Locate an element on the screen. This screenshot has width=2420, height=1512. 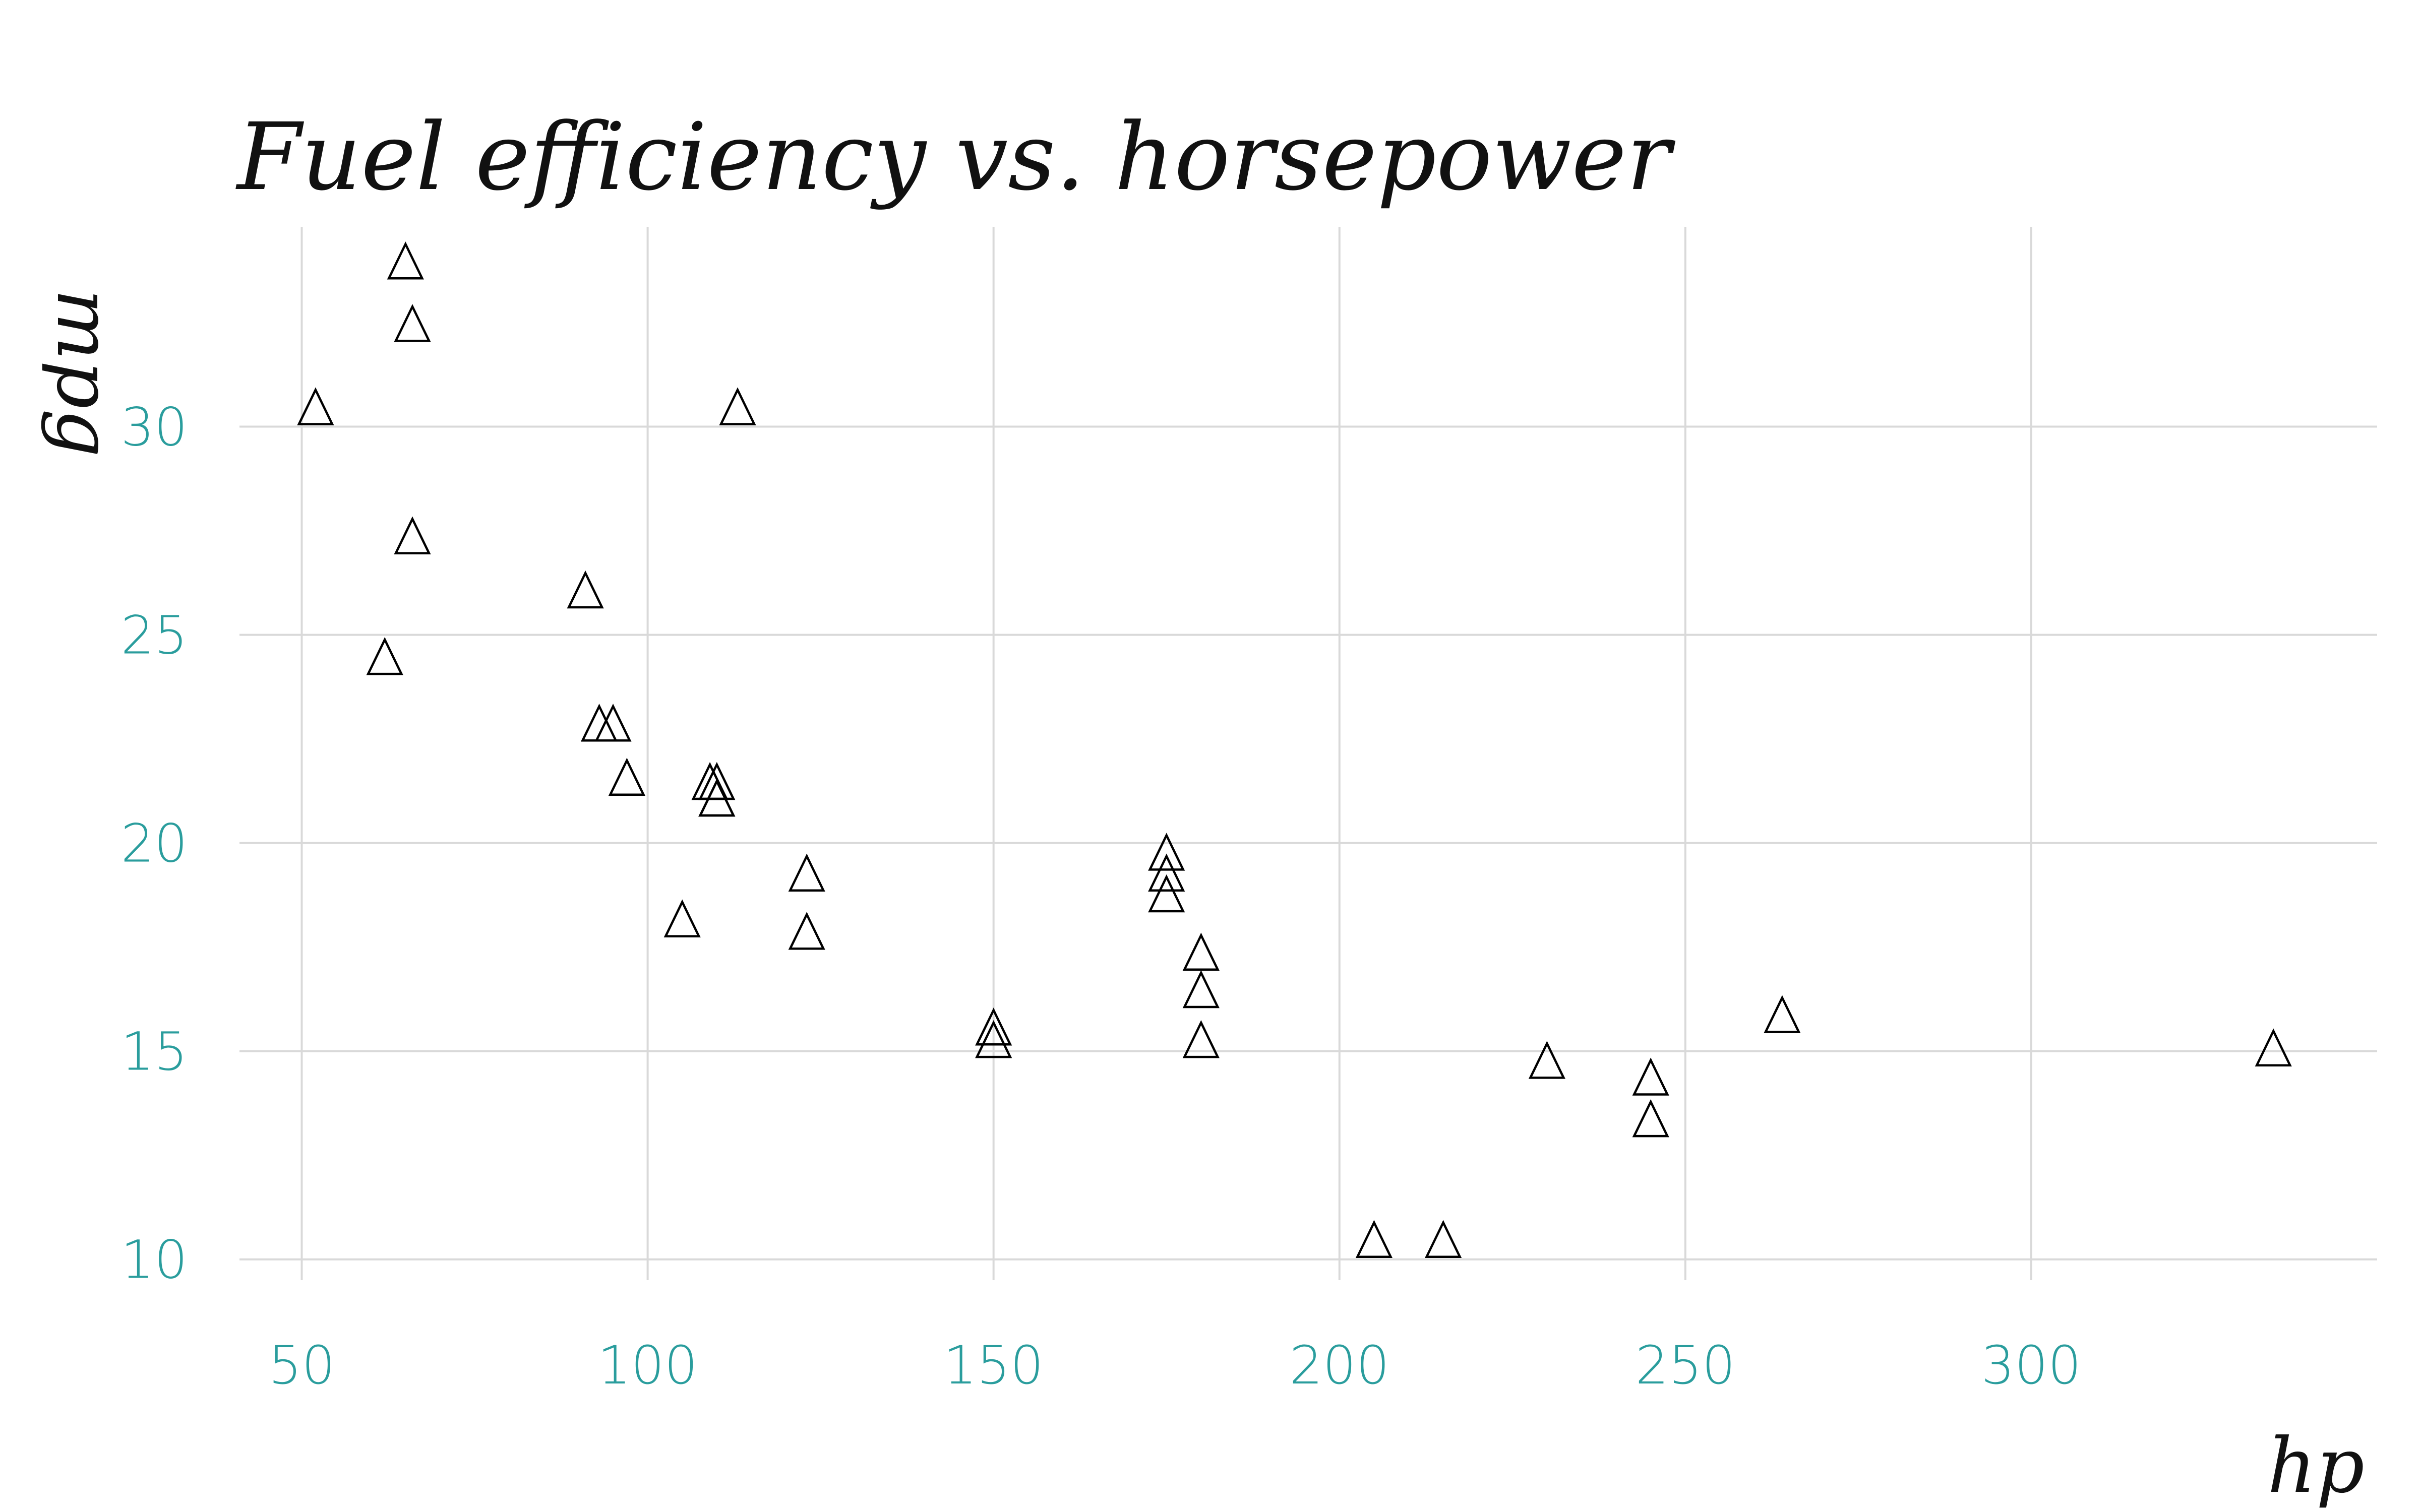
y-tick-label: 15 is located at coordinates (154, 1052).